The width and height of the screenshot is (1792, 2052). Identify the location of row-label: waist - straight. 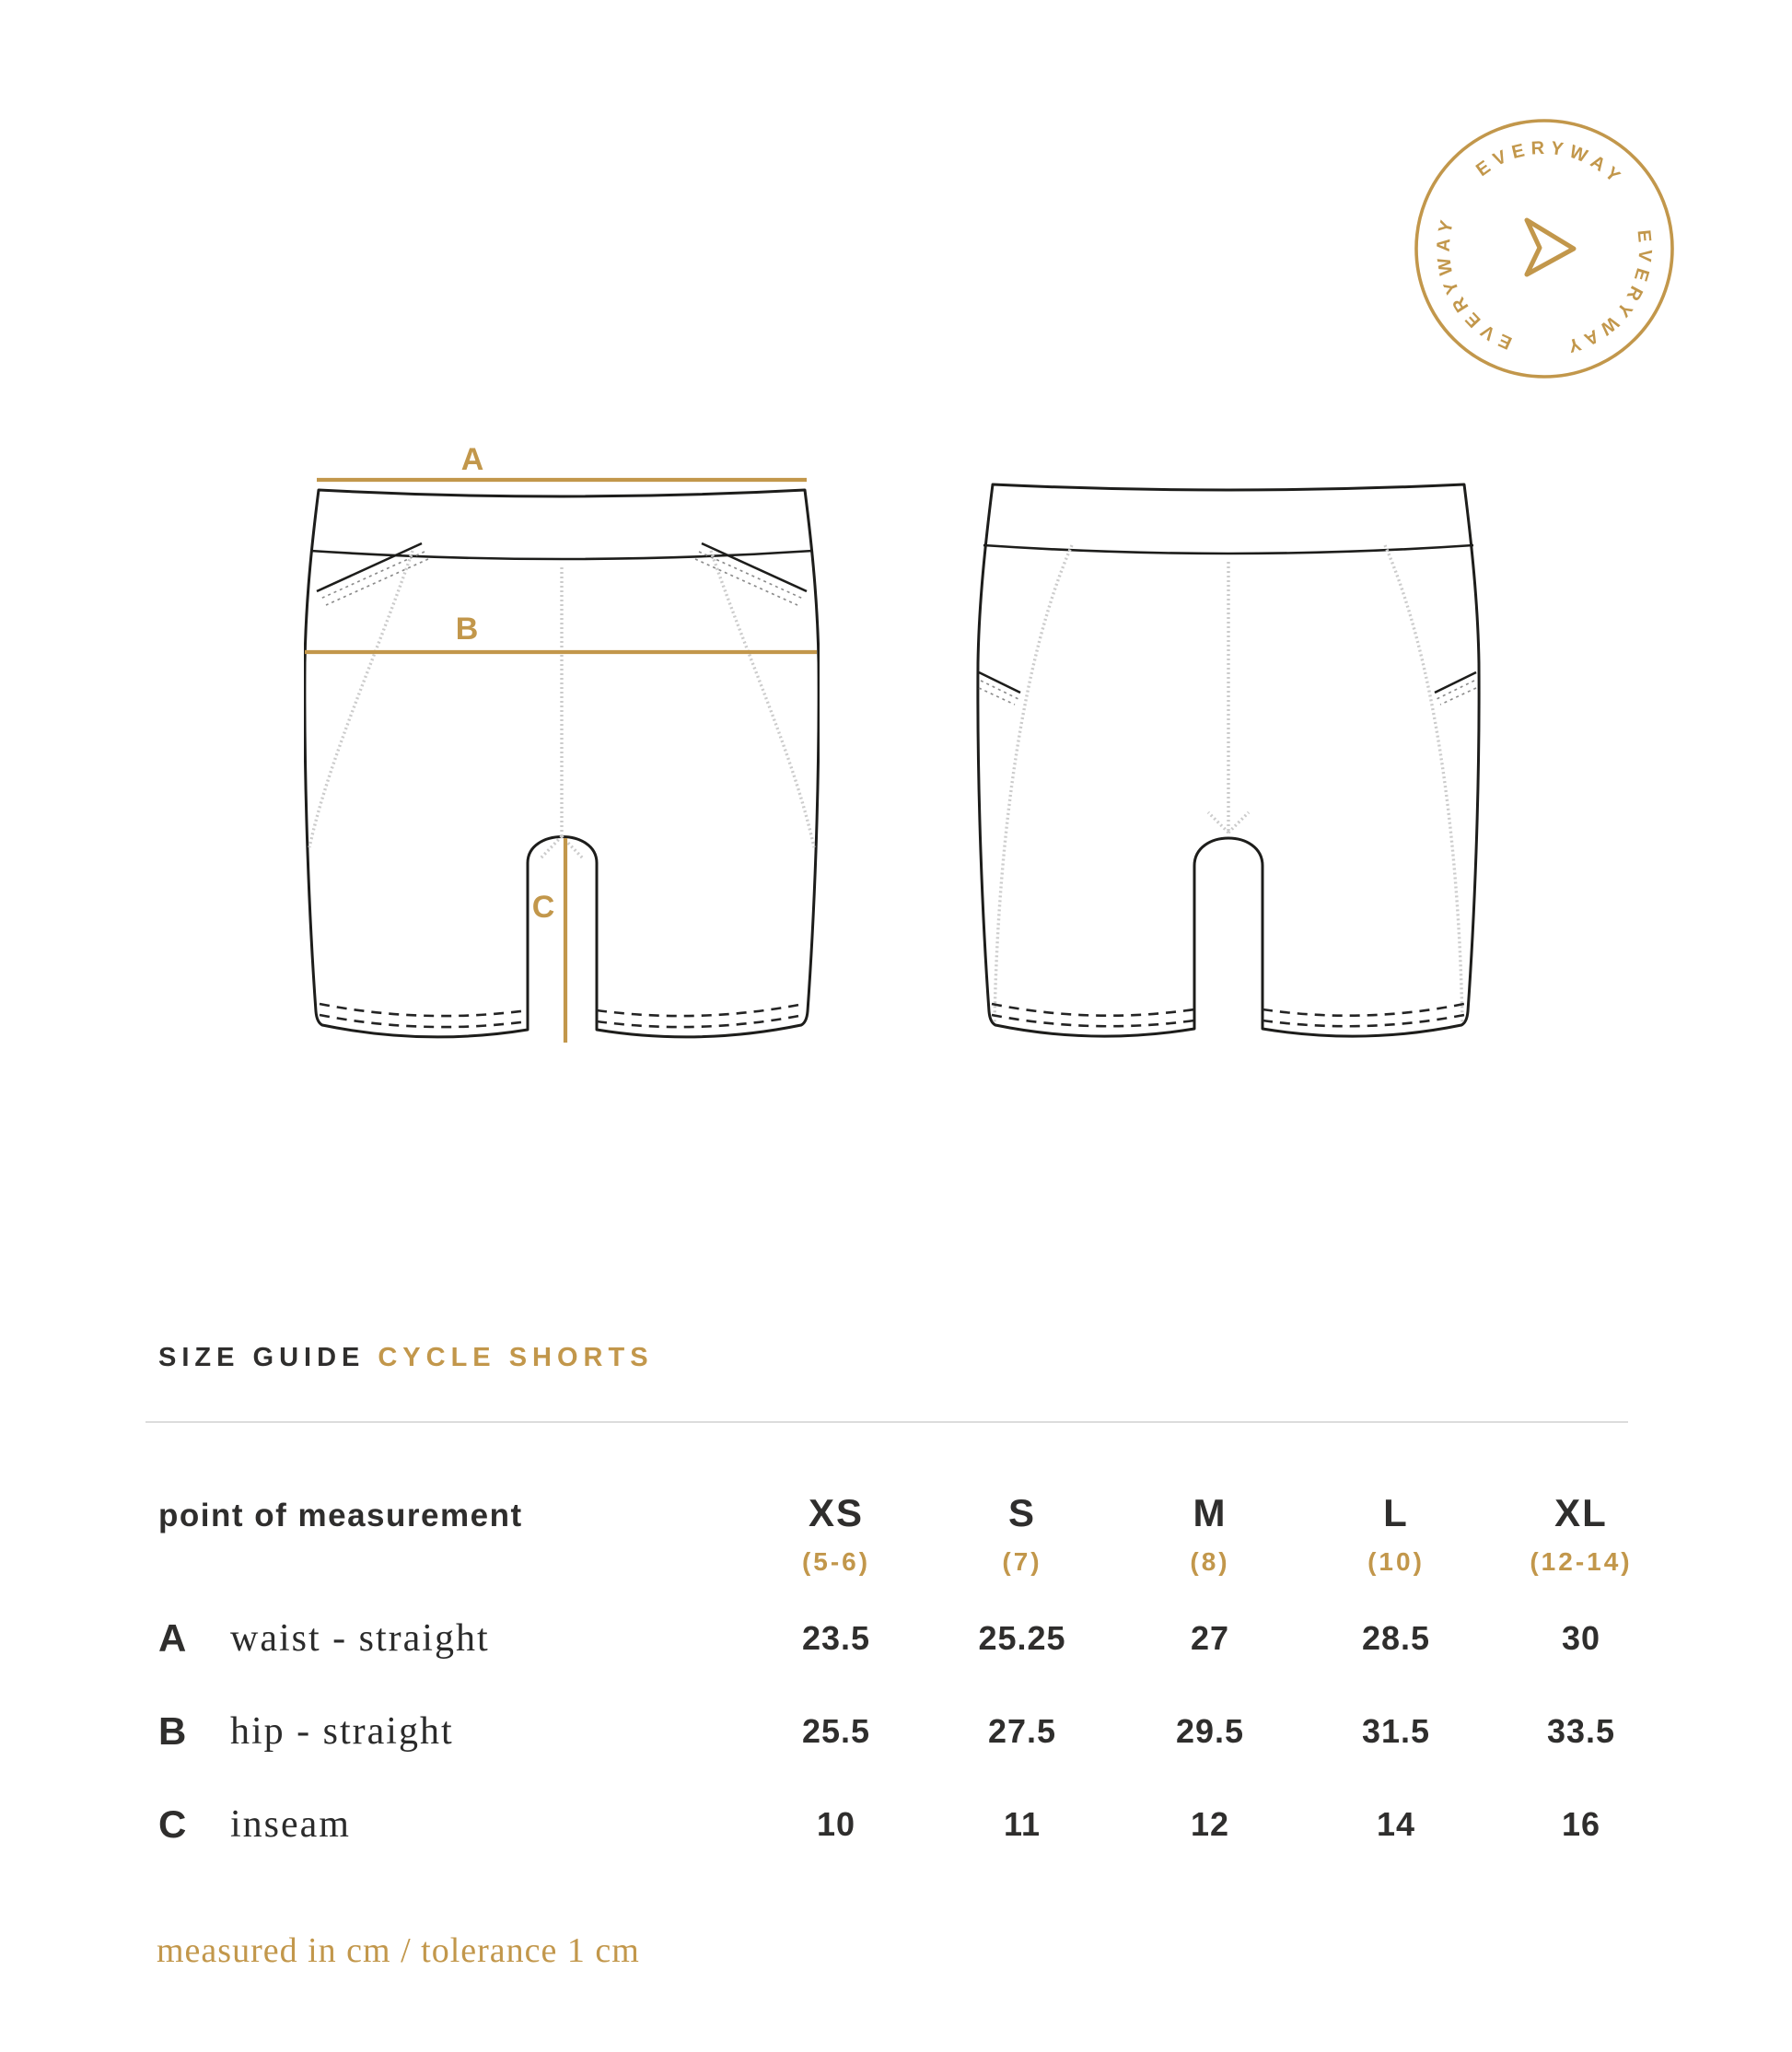
(360, 1638).